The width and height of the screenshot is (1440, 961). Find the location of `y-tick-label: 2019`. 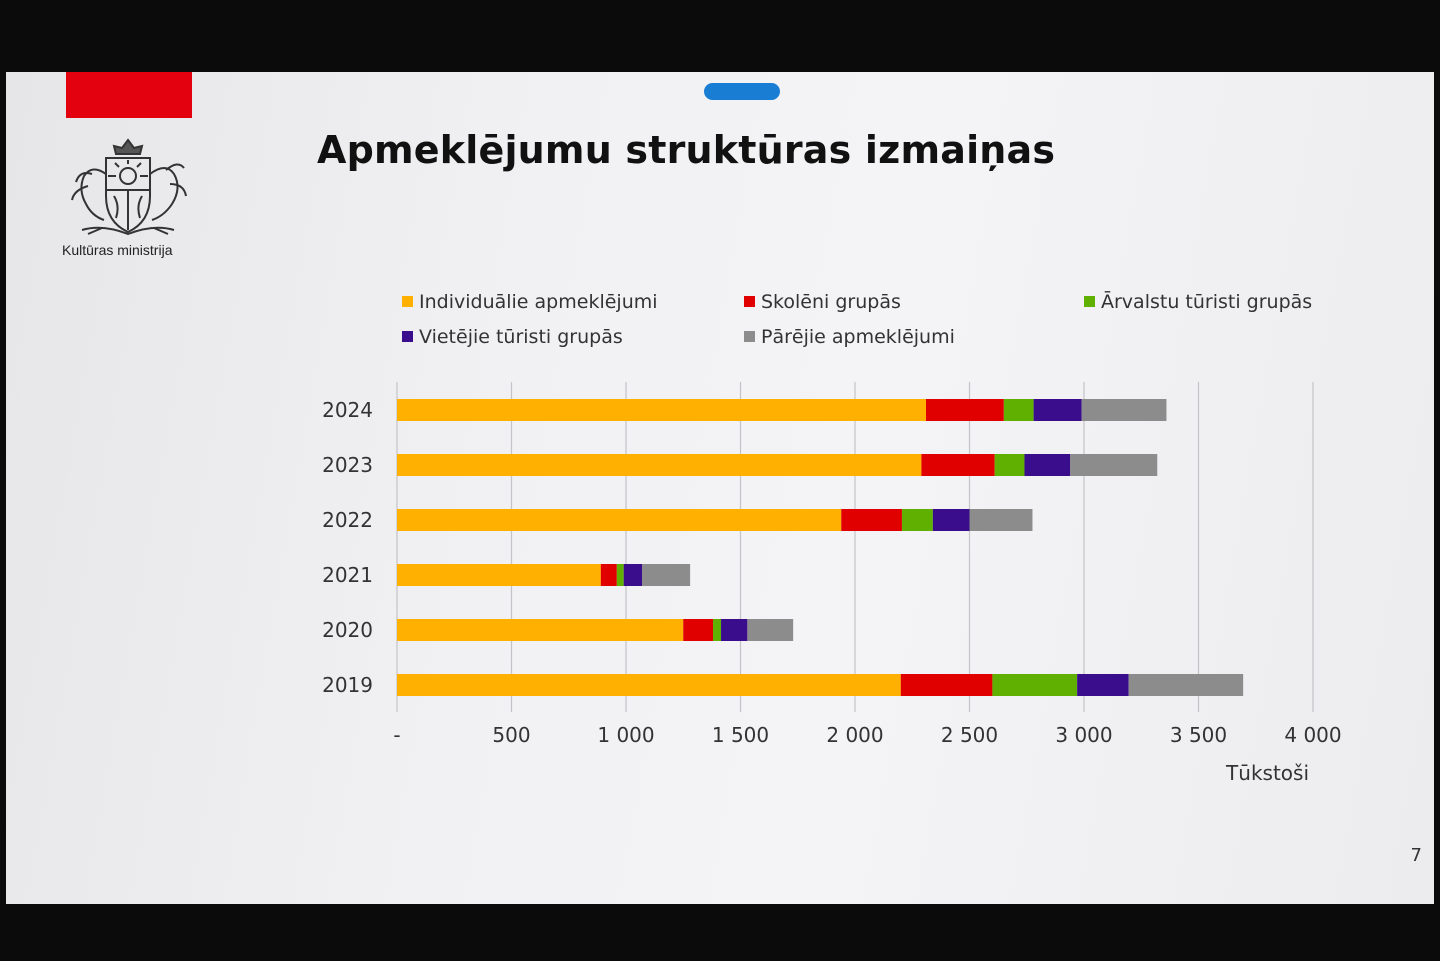

y-tick-label: 2019 is located at coordinates (347, 685).